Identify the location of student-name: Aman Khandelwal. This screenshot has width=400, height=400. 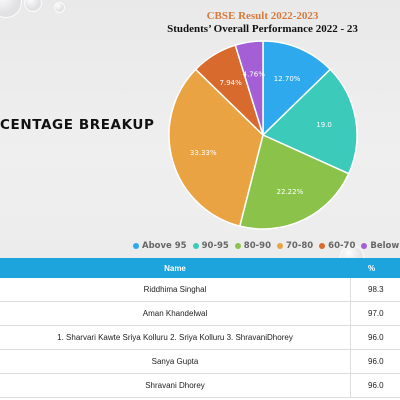
(175, 313).